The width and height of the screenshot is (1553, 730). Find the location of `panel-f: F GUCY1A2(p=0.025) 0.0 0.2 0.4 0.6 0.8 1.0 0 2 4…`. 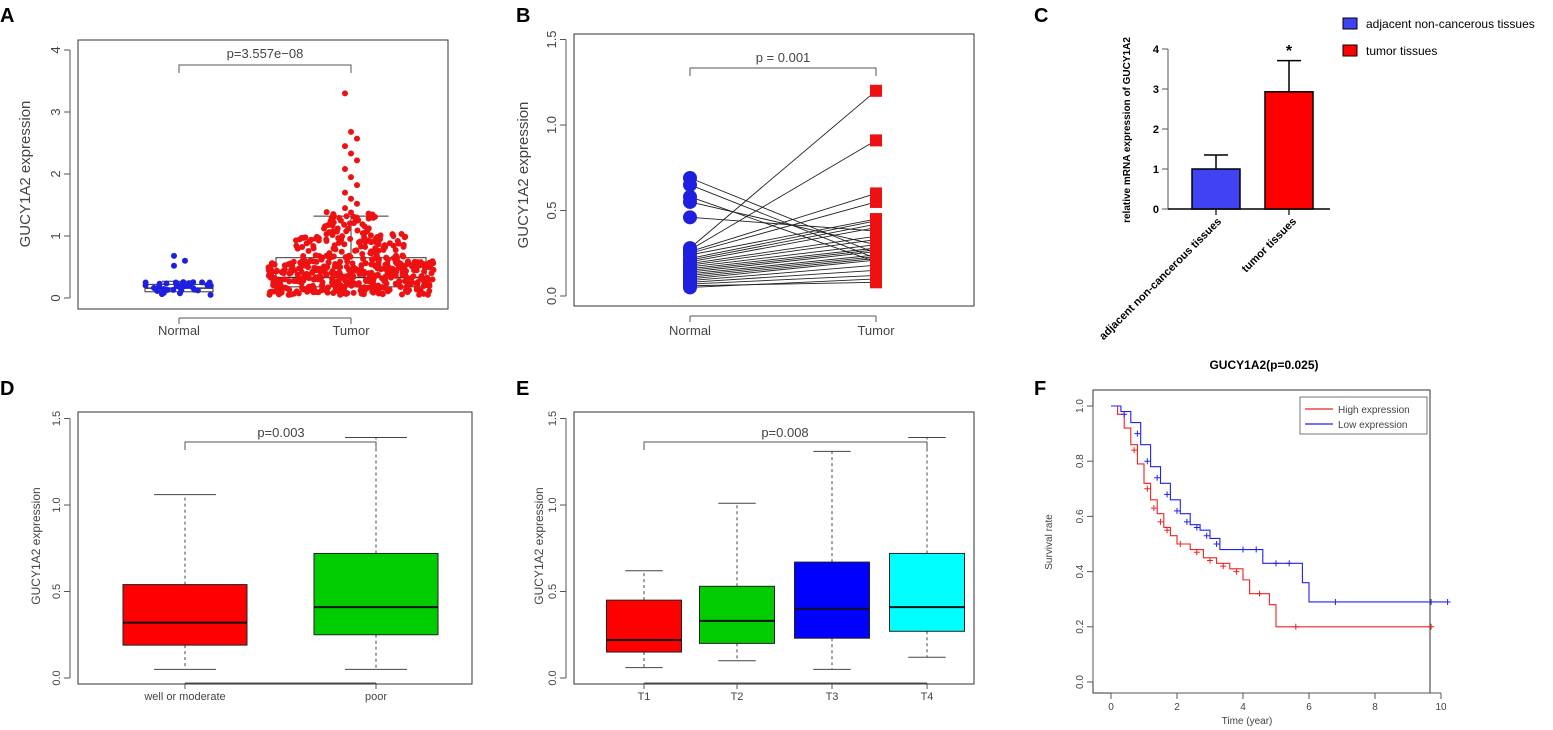

panel-f: F GUCY1A2(p=0.025) 0.0 0.2 0.4 0.6 0.8 1.0 0 2 4… is located at coordinates (1242, 542).